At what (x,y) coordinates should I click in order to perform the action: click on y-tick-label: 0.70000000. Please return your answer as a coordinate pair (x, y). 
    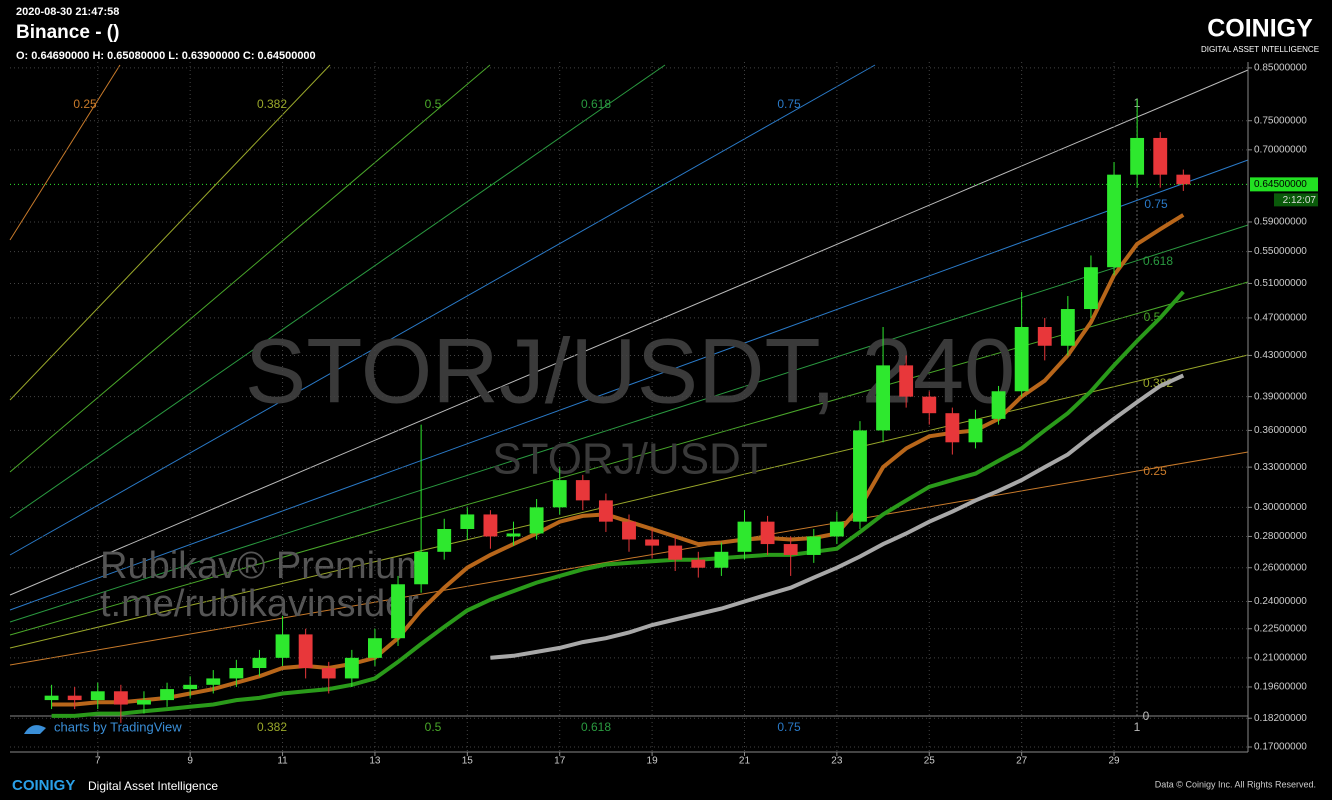
    Looking at the image, I should click on (1280, 149).